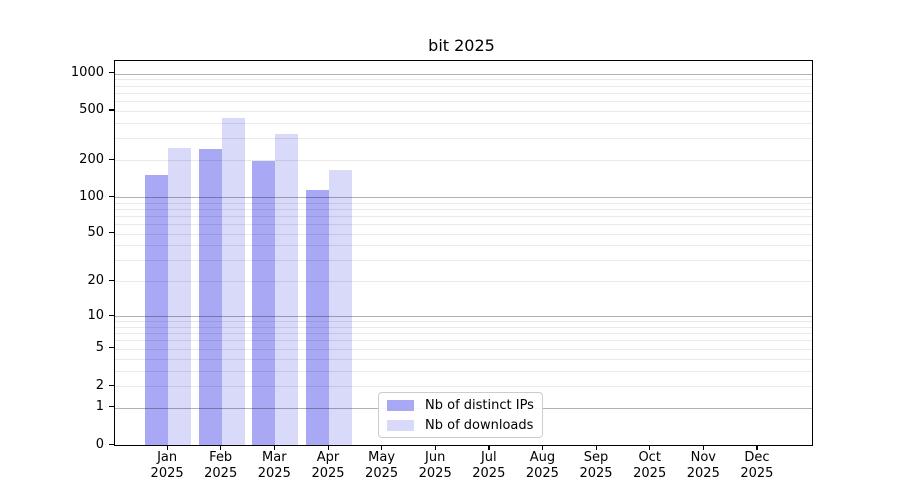  What do you see at coordinates (649, 457) in the screenshot?
I see `x-tick-month: Oct` at bounding box center [649, 457].